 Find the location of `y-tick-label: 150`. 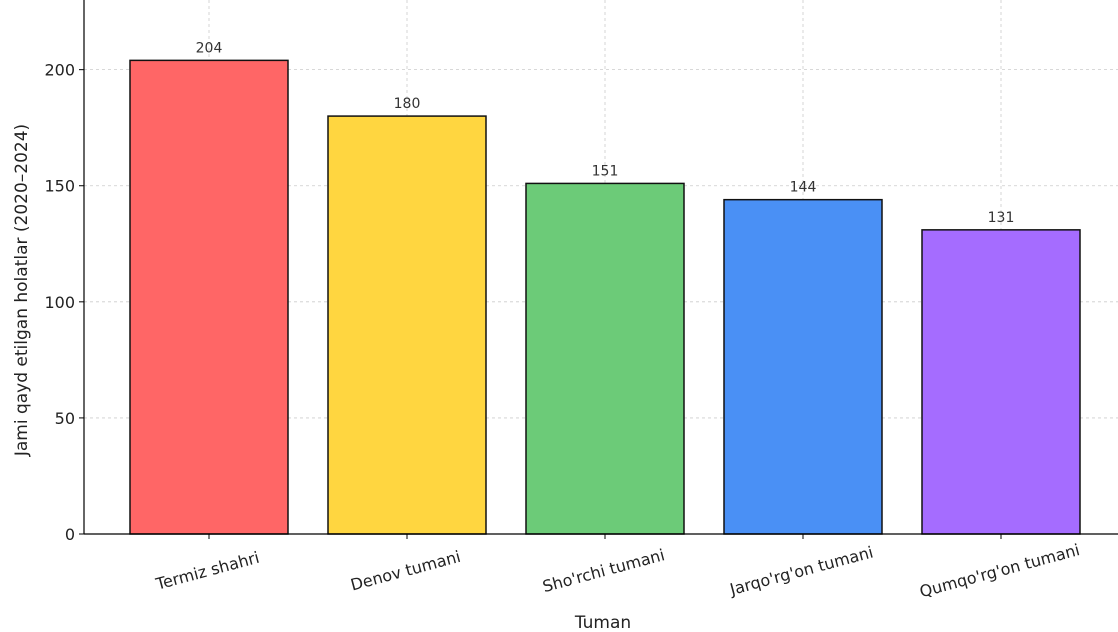

y-tick-label: 150 is located at coordinates (59, 186).